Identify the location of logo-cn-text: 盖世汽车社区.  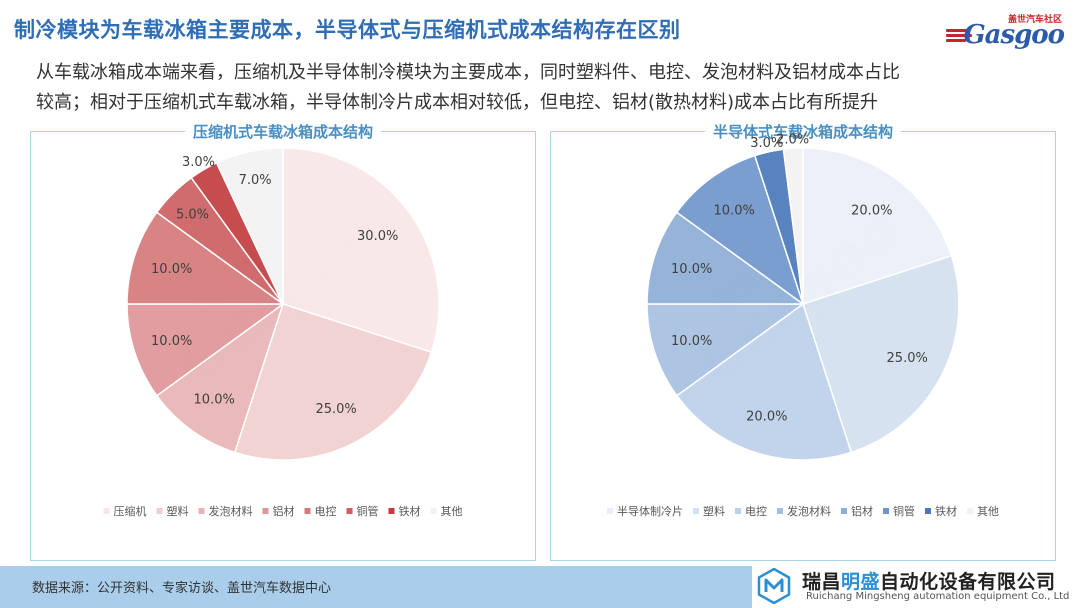
(1034, 20).